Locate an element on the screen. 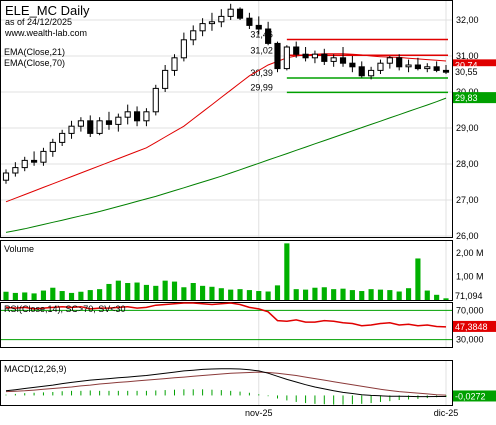 This screenshot has height=425, width=496. volume-tick-label: 1,00 M is located at coordinates (470, 276).